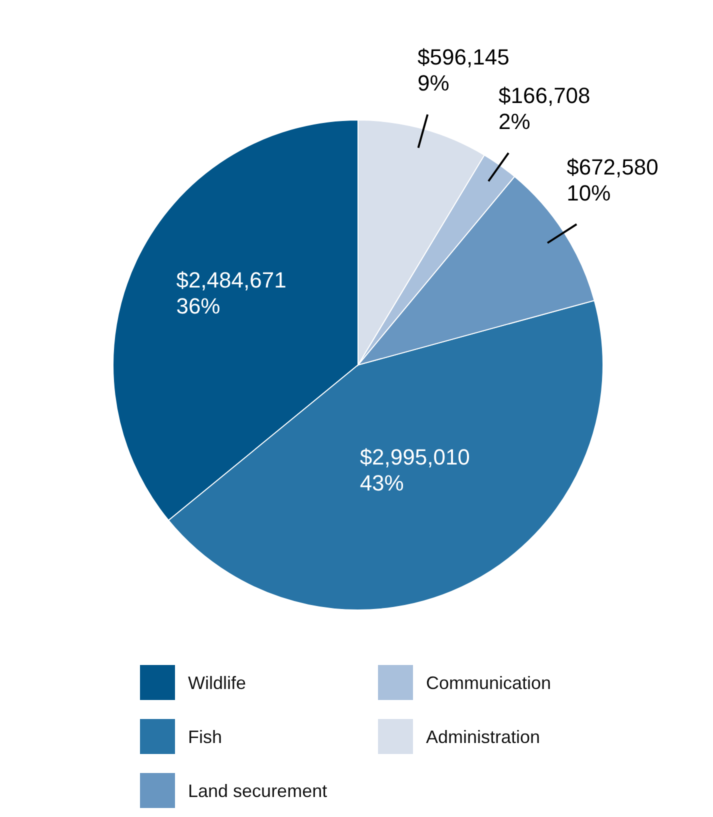 The image size is (713, 817). I want to click on legend-label: Land securement, so click(258, 791).